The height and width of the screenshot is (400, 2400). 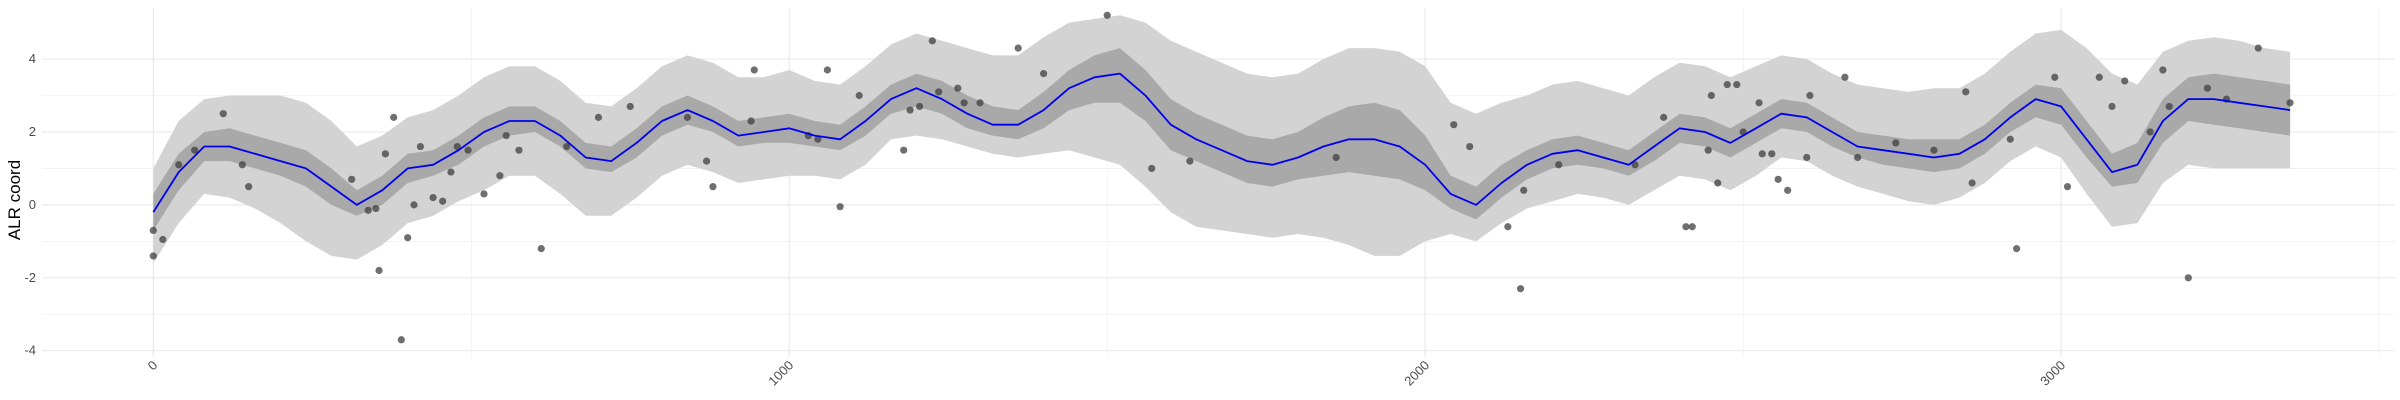 What do you see at coordinates (30, 350) in the screenshot?
I see `y-tick-label: -4` at bounding box center [30, 350].